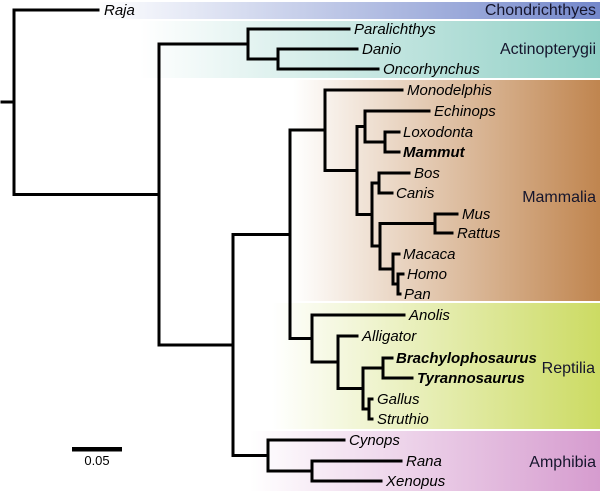  Describe the element at coordinates (415, 193) in the screenshot. I see `taxon-label-canis: Canis` at that location.